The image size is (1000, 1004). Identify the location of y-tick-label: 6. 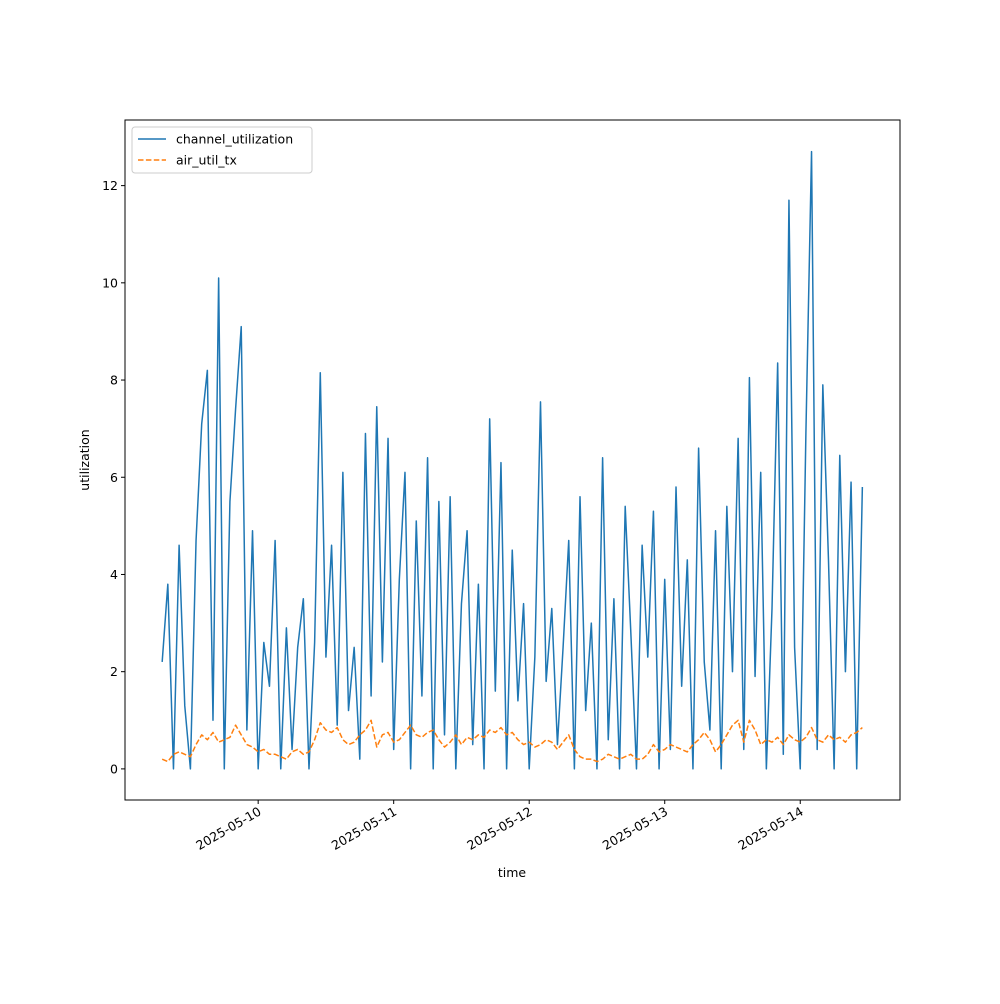
(114, 477).